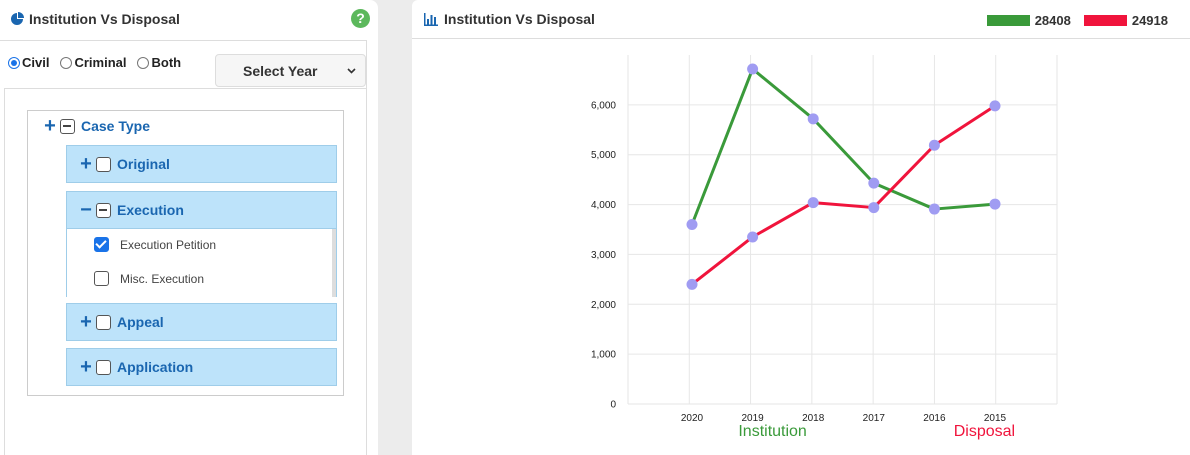 This screenshot has height=455, width=1190. What do you see at coordinates (519, 19) in the screenshot?
I see `chart-panel-title: Institution Vs Disposal` at bounding box center [519, 19].